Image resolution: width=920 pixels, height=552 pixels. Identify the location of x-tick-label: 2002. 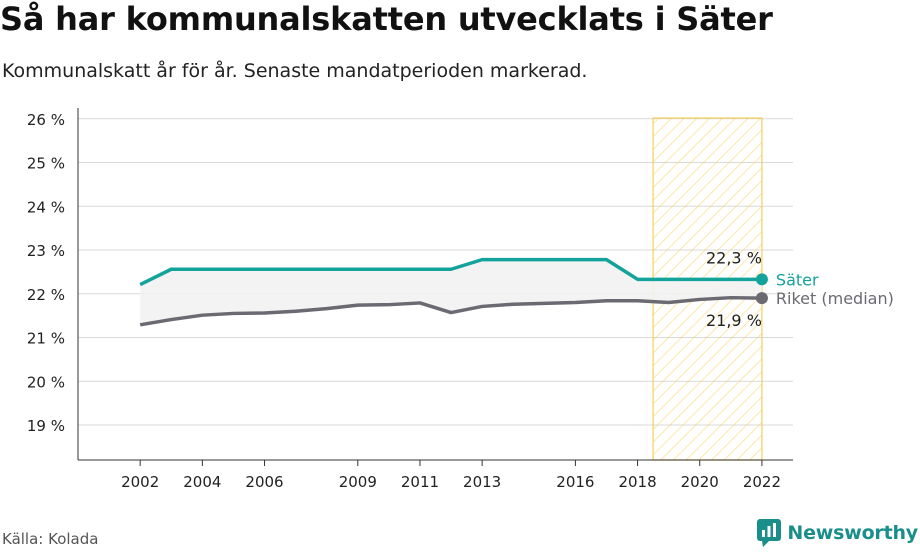
(140, 482).